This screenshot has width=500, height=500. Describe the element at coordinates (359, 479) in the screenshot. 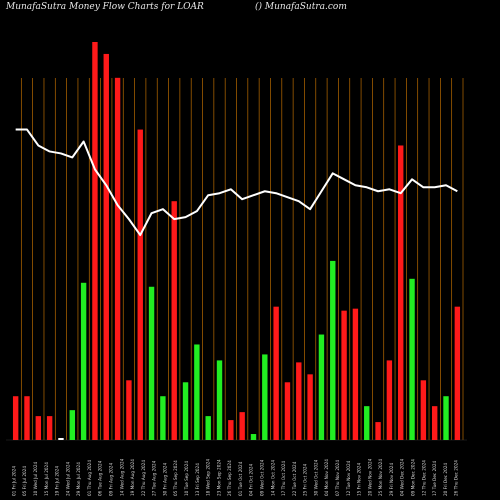

I see `x-tick-label: 15 Fri Nov 2024` at that location.